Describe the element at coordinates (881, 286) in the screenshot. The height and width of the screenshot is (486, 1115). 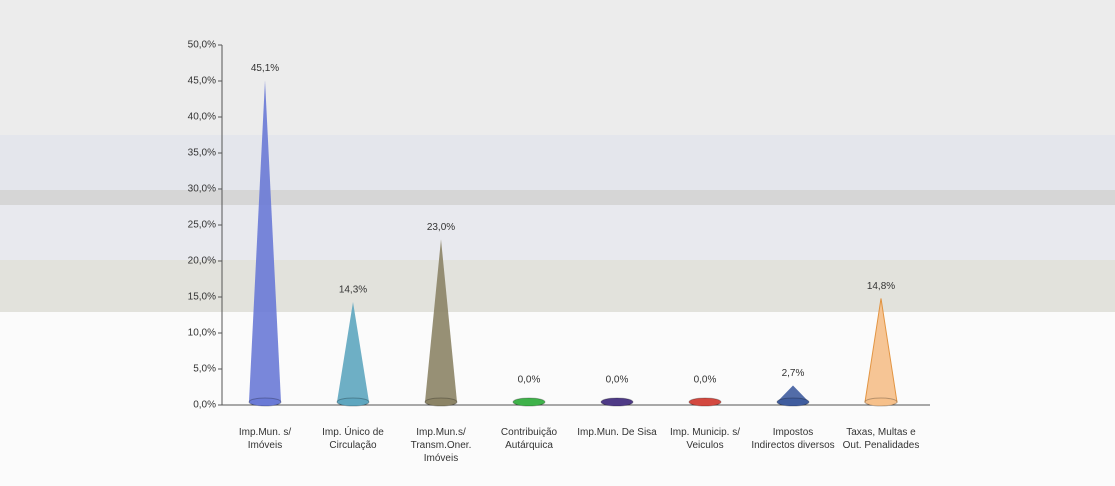
I see `value-label: 14,8%` at that location.